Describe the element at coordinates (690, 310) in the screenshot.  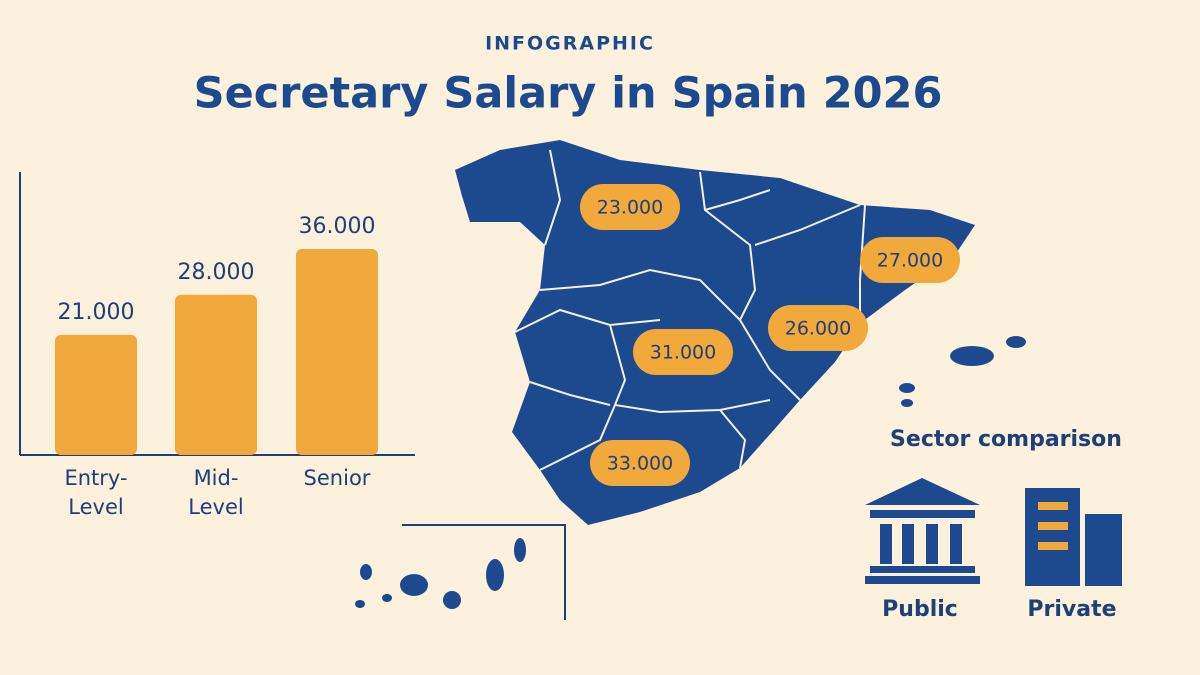
I see `region-borders` at that location.